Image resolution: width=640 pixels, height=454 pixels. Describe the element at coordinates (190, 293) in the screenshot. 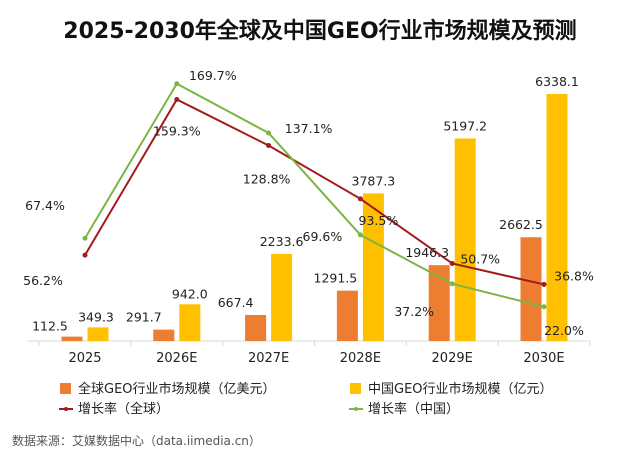

I see `bar-value-label: 942.0` at that location.